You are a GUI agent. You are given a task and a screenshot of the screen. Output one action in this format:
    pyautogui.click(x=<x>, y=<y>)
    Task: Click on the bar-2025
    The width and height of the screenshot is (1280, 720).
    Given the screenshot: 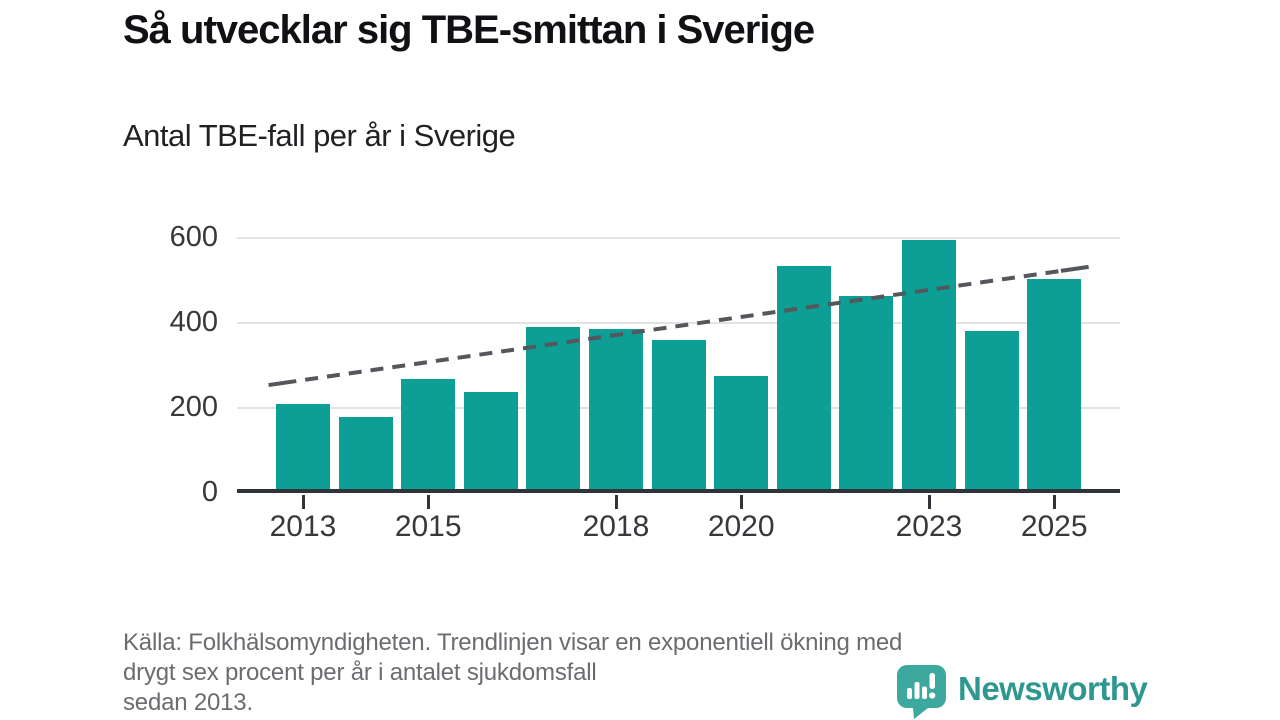 What is the action you would take?
    pyautogui.click(x=1054, y=385)
    